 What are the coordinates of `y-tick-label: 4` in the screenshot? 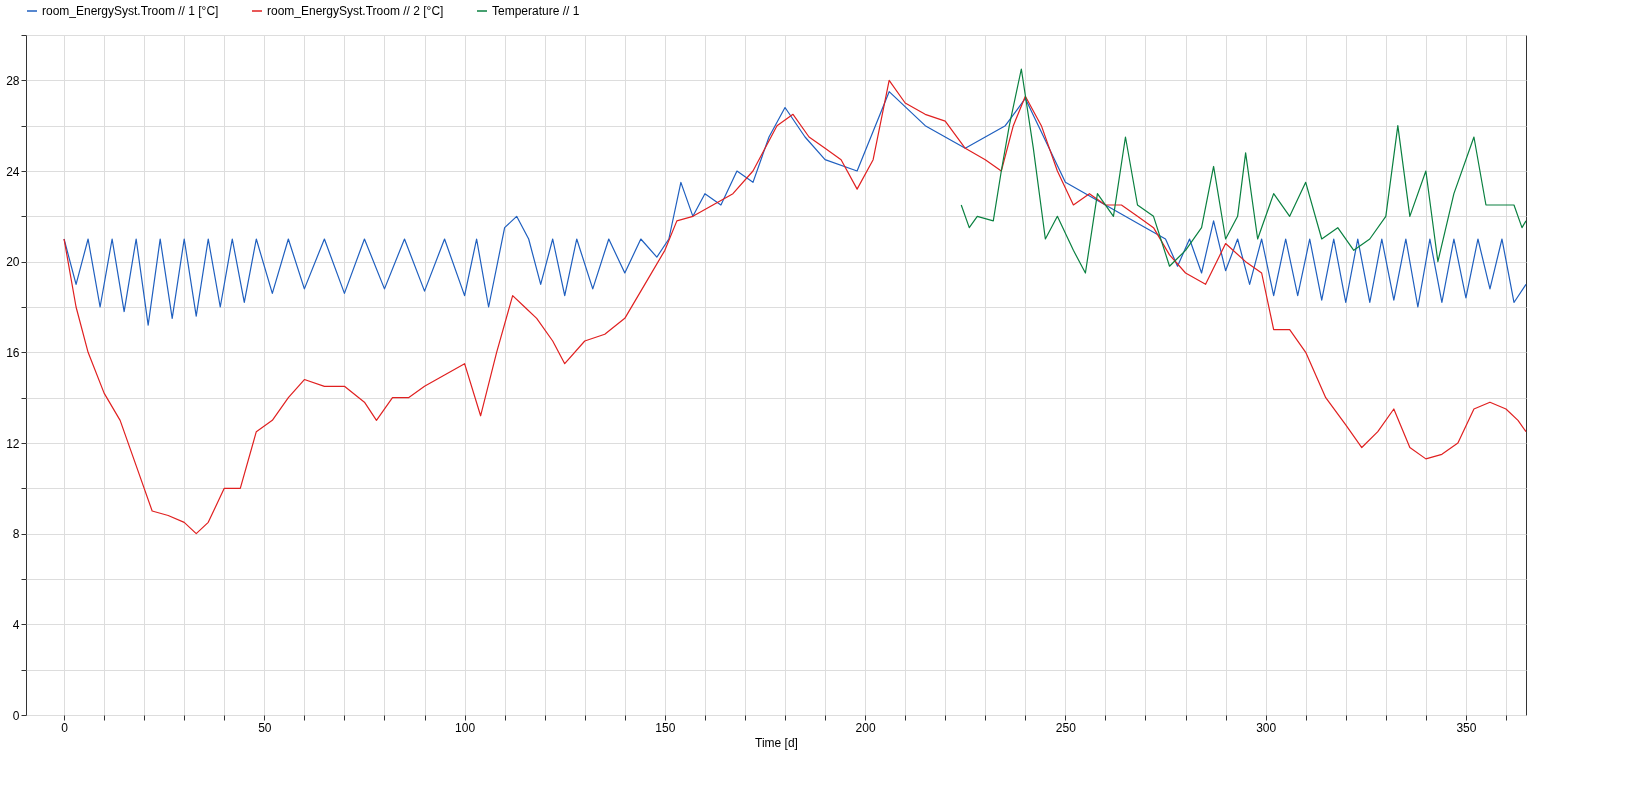 It's located at (16, 624).